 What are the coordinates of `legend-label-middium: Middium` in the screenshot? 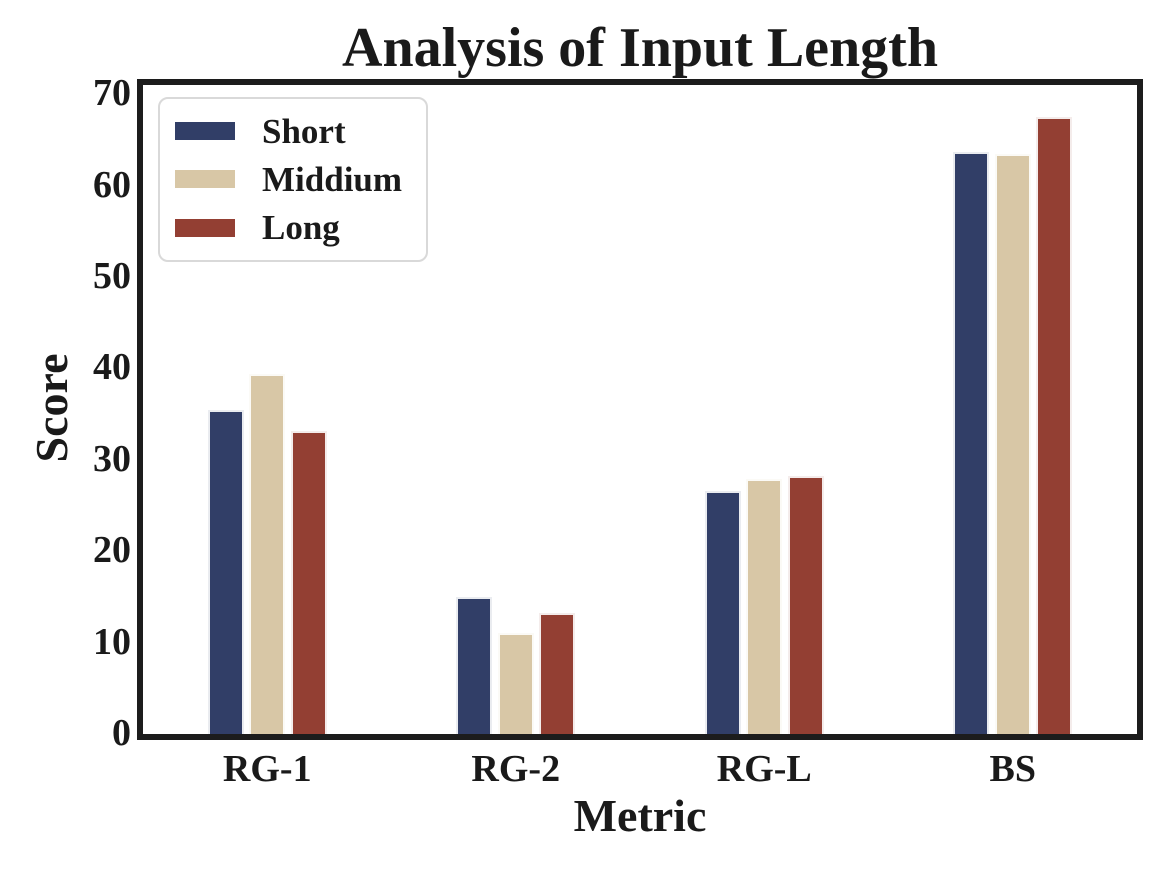 It's located at (332, 179).